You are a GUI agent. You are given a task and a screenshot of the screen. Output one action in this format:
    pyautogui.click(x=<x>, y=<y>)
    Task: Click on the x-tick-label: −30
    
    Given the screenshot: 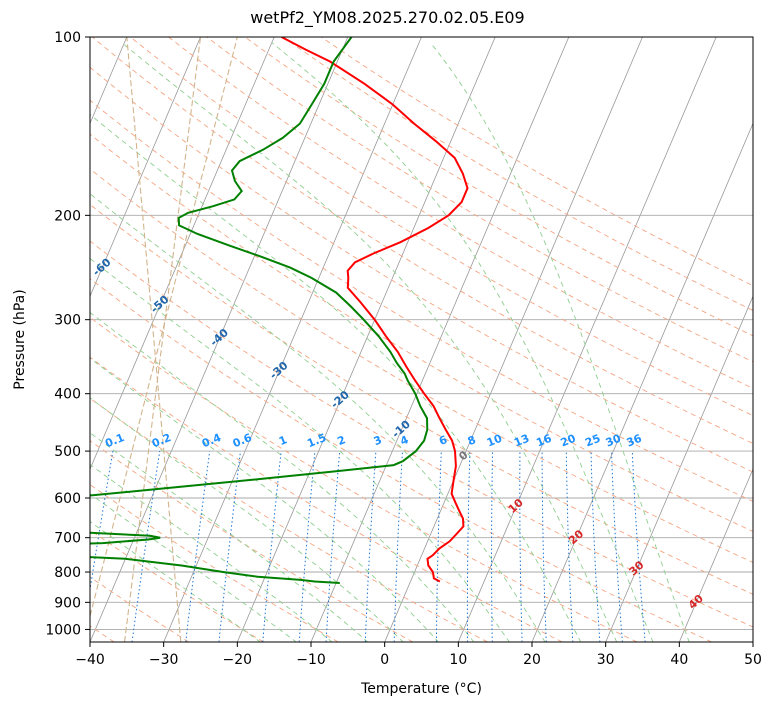 What is the action you would take?
    pyautogui.click(x=164, y=660)
    